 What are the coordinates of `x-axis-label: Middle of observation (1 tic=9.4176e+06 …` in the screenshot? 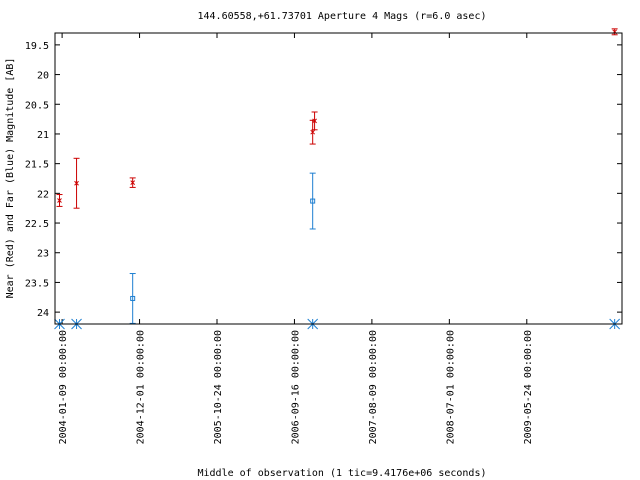 It's located at (342, 473).